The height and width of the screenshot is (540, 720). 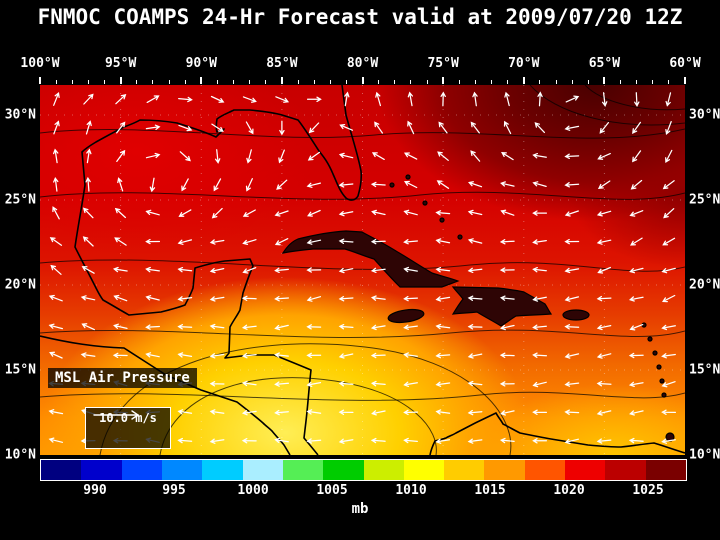 I want to click on lon-label: 100°W, so click(x=40, y=63).